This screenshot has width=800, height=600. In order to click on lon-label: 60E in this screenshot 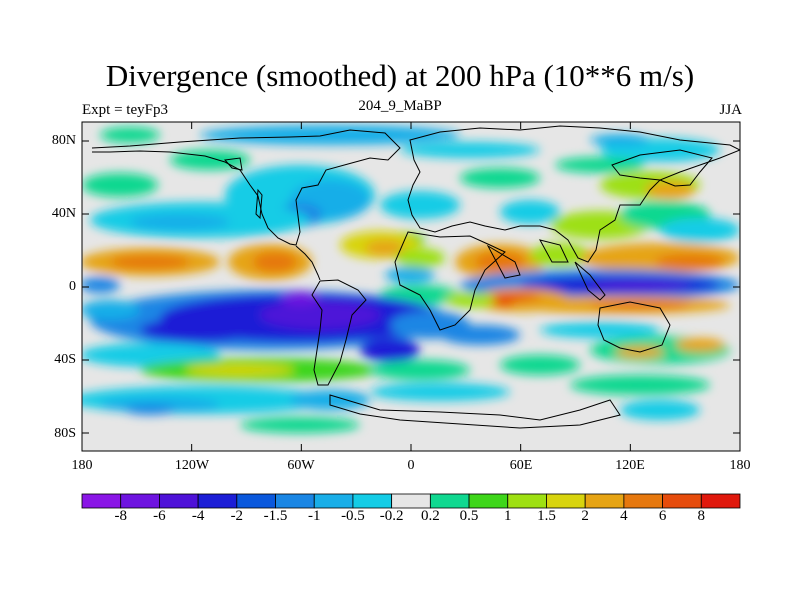, I will do `click(521, 465)`.